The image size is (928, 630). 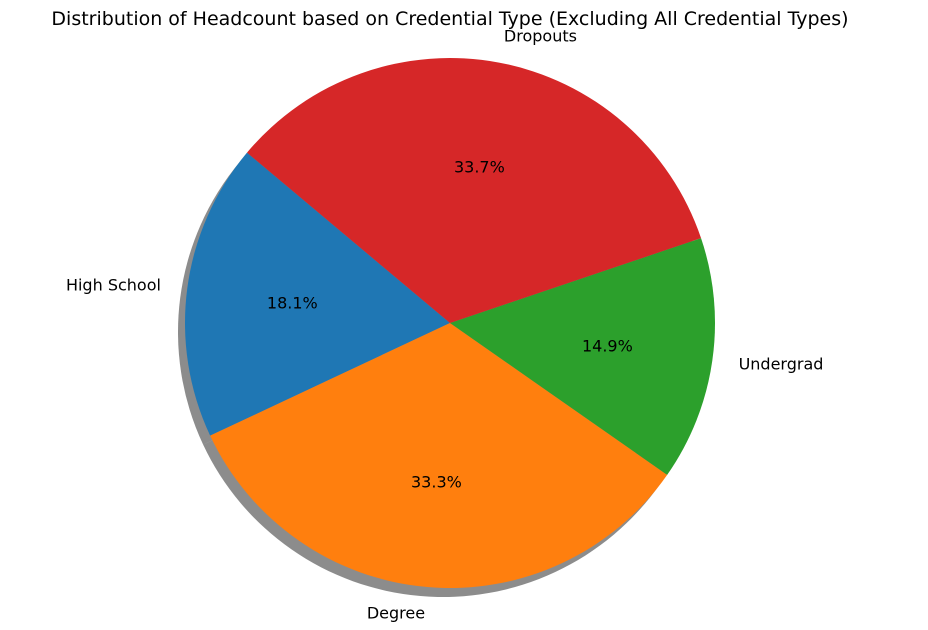 I want to click on slice-label-degree: Degree, so click(x=396, y=612).